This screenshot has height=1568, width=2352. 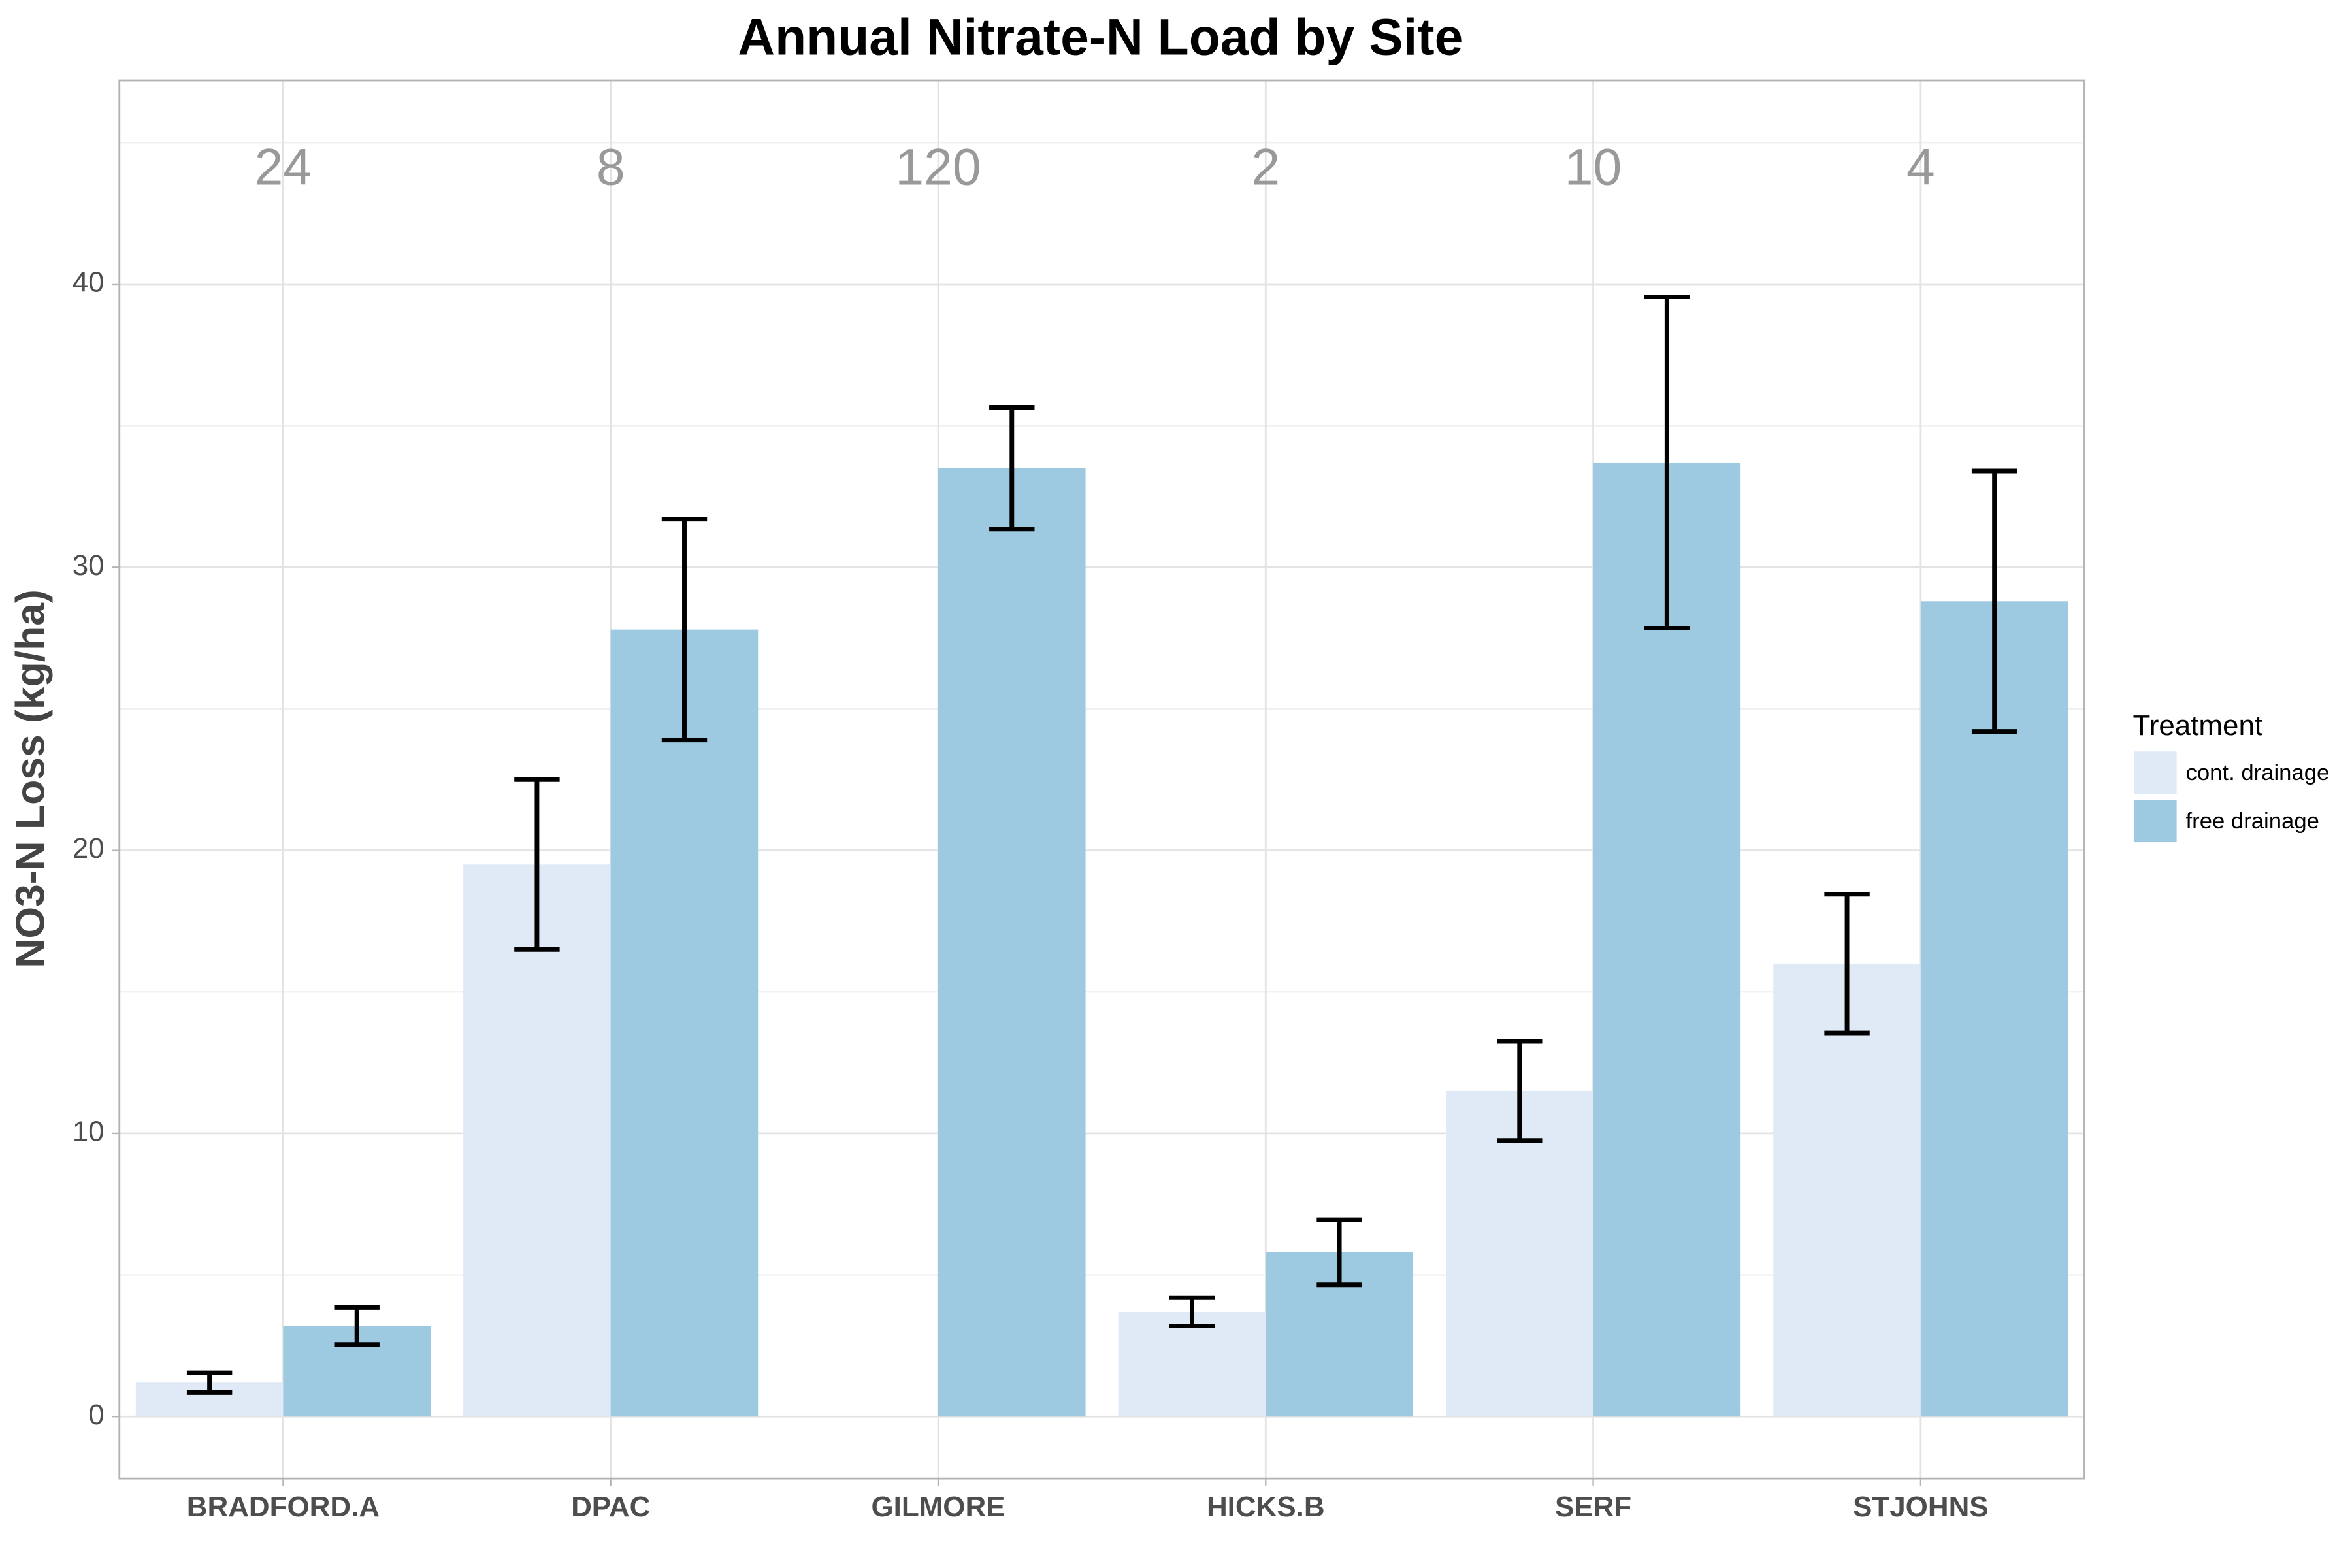 I want to click on annotation: 10, so click(x=1593, y=166).